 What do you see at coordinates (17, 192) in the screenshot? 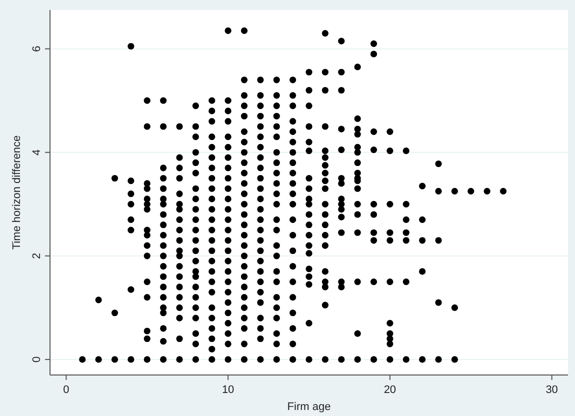
I see `y-axis-title: Time horizon difference` at bounding box center [17, 192].